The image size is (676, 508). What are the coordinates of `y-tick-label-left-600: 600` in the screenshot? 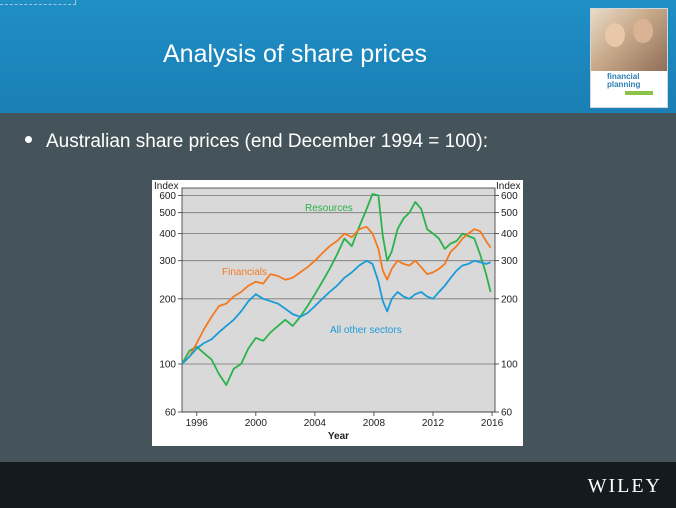 It's located at (167, 196).